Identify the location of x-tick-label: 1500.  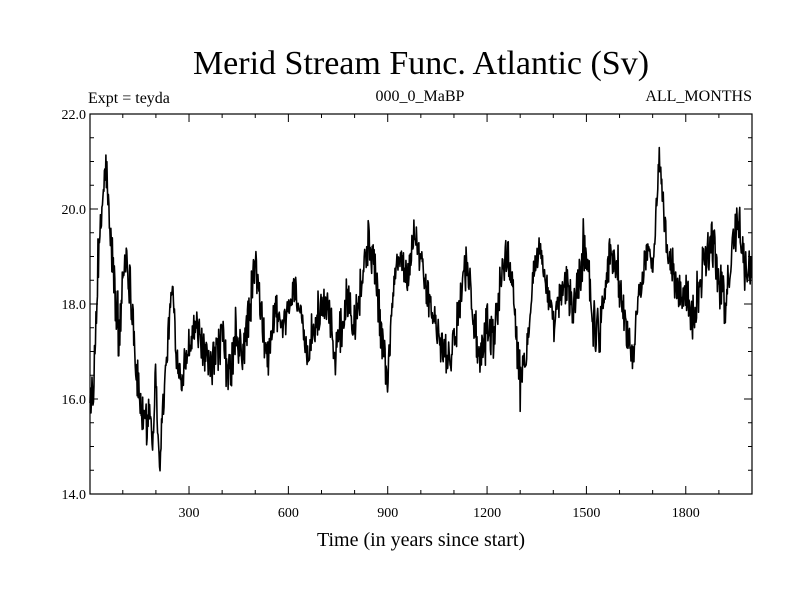
(586, 513).